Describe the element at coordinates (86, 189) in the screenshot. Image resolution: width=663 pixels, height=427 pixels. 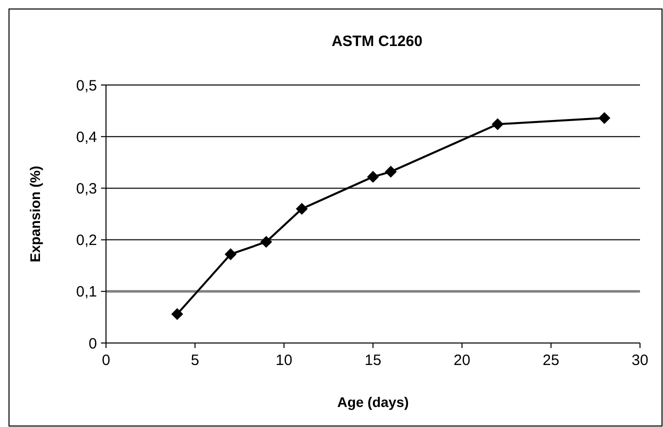
I see `y-tick-label: 0,3` at that location.